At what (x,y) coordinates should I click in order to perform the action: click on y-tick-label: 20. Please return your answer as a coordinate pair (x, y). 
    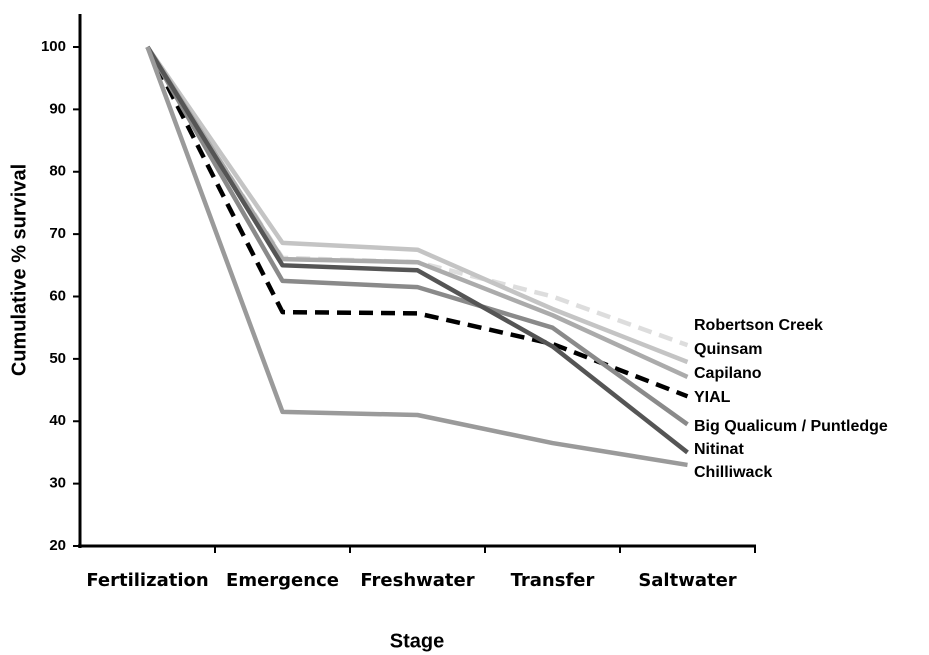
    Looking at the image, I should click on (57, 545).